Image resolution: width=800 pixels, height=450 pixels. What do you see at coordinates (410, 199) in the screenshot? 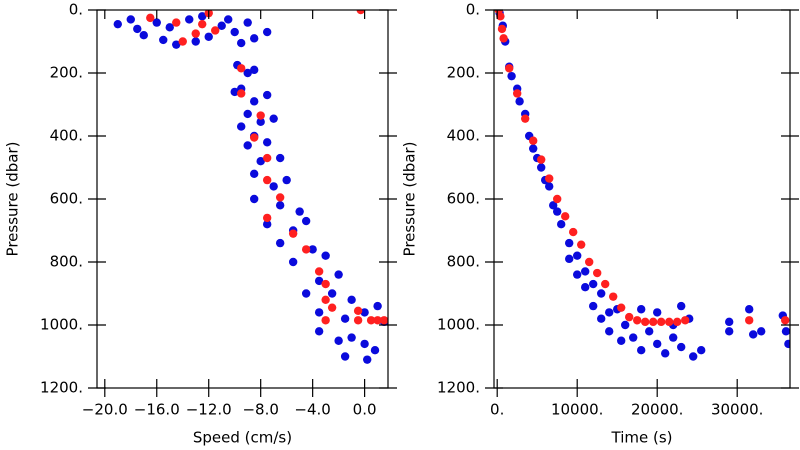
I see `y-axis-label: Pressure (dbar)` at bounding box center [410, 199].